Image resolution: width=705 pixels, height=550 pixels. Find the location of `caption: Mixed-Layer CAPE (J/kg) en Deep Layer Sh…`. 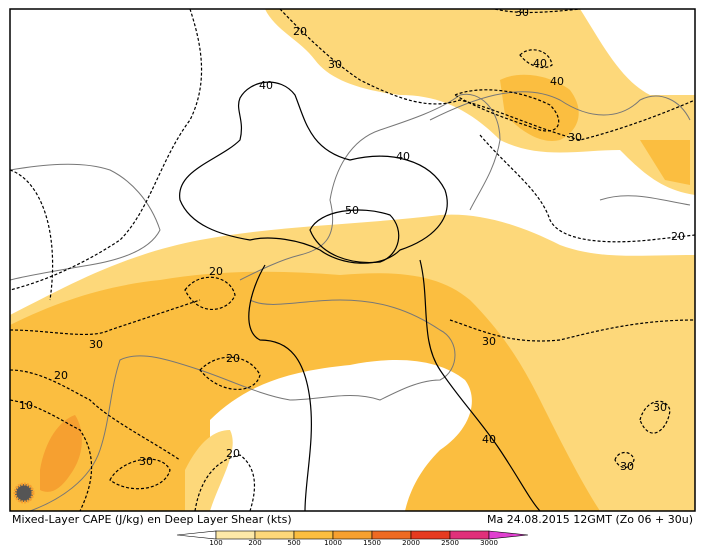

caption: Mixed-Layer CAPE (J/kg) en Deep Layer Sh… is located at coordinates (152, 519).